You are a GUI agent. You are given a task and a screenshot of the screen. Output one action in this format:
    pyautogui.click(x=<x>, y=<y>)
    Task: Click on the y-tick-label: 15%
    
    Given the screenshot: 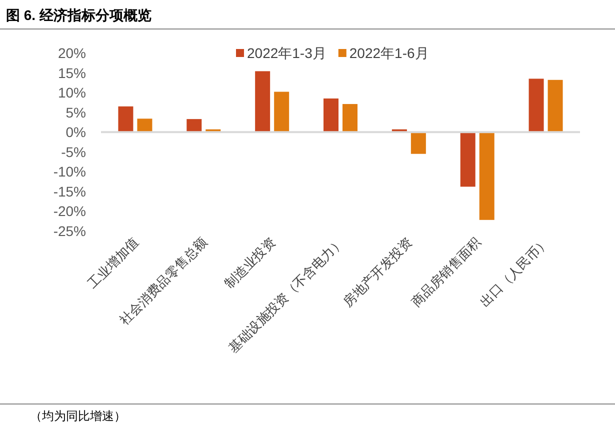 What is the action you would take?
    pyautogui.click(x=72, y=72)
    